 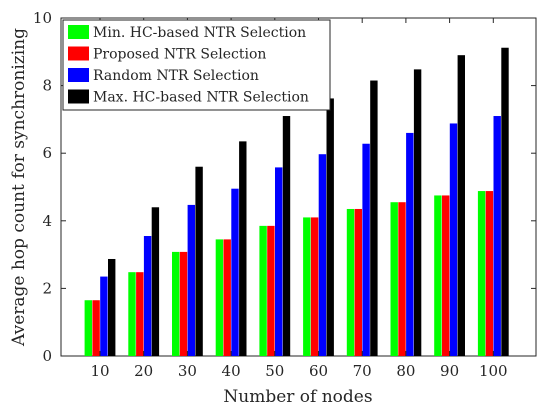 I want to click on y-tick-label: 8, so click(x=47, y=86).